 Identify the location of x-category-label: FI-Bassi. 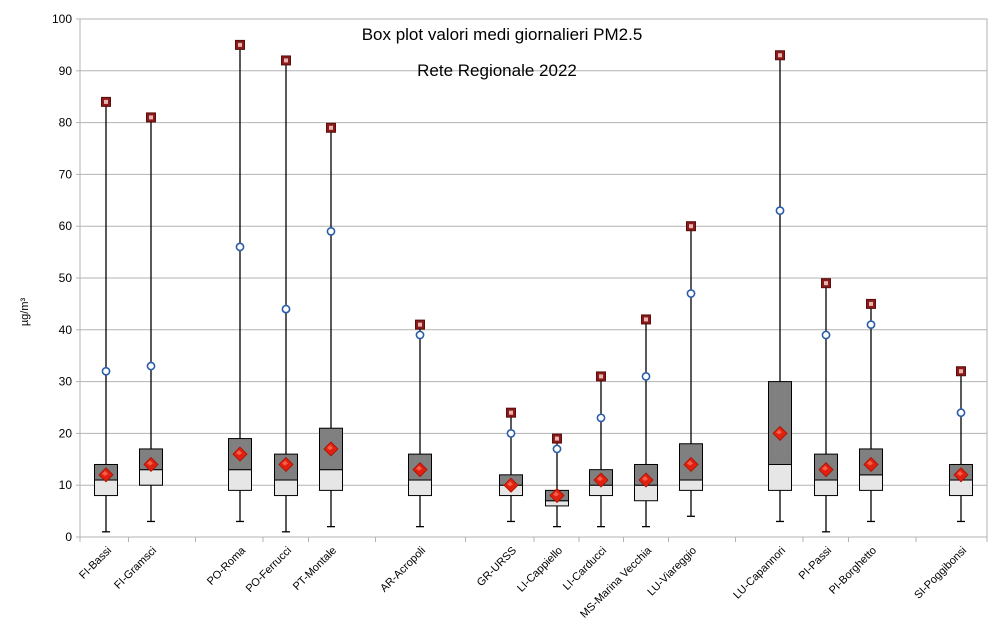
(95, 563).